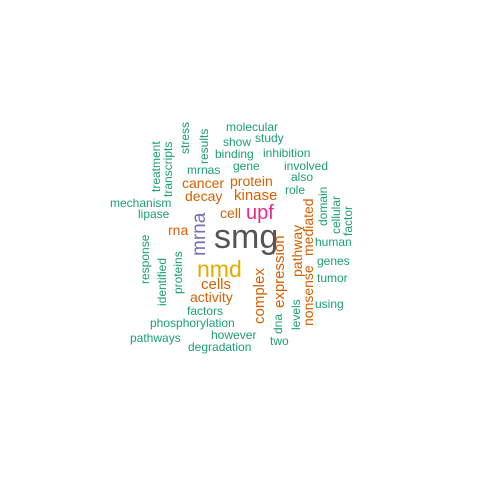 This screenshot has height=480, width=480. Describe the element at coordinates (204, 146) in the screenshot. I see `word-results: results` at that location.